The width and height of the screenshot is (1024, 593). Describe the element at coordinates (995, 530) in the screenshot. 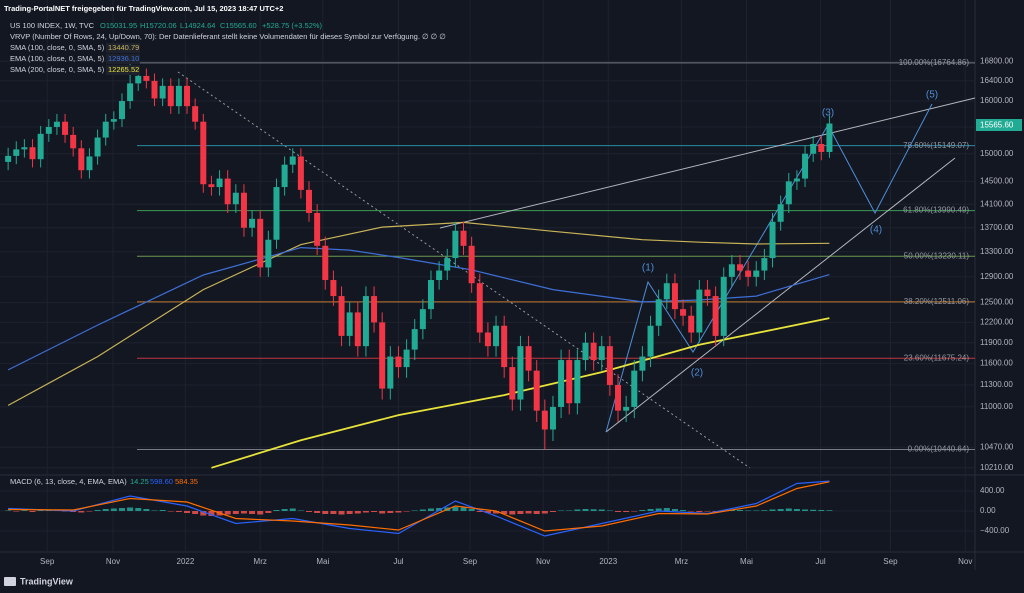

I see `y-tick-label: −400.00` at that location.